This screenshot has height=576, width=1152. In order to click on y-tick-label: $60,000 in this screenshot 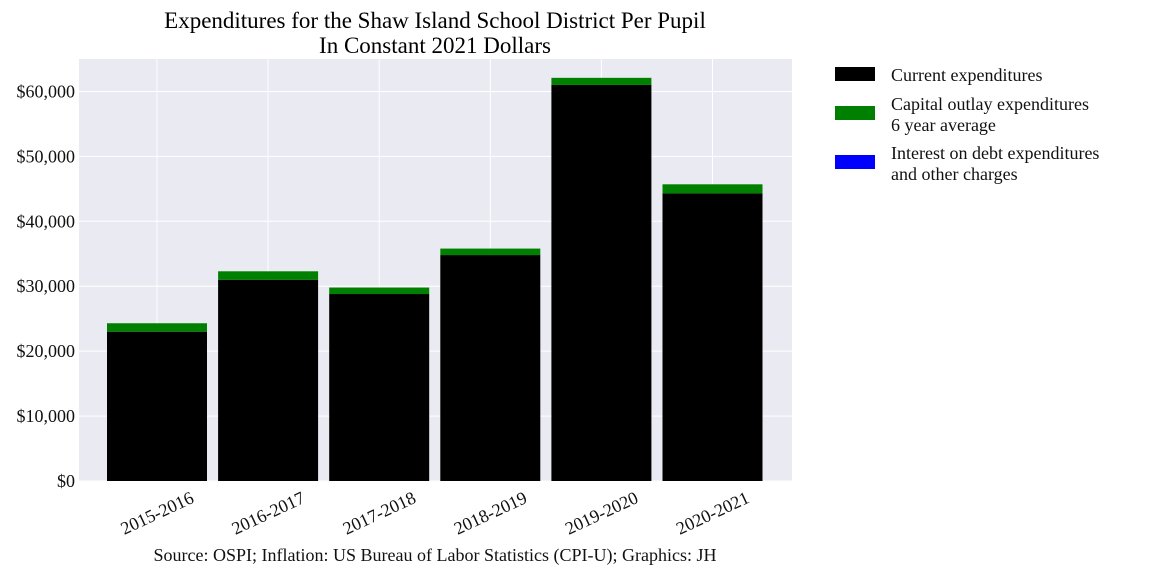, I will do `click(46, 91)`.